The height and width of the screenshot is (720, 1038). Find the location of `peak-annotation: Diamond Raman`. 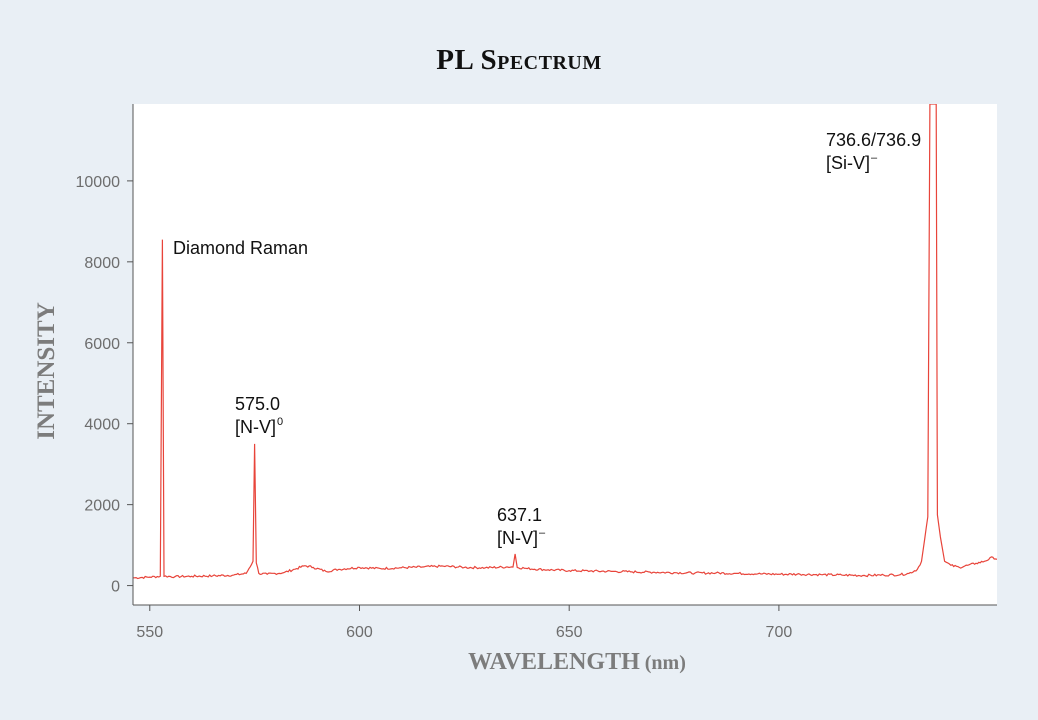

peak-annotation: Diamond Raman is located at coordinates (240, 248).